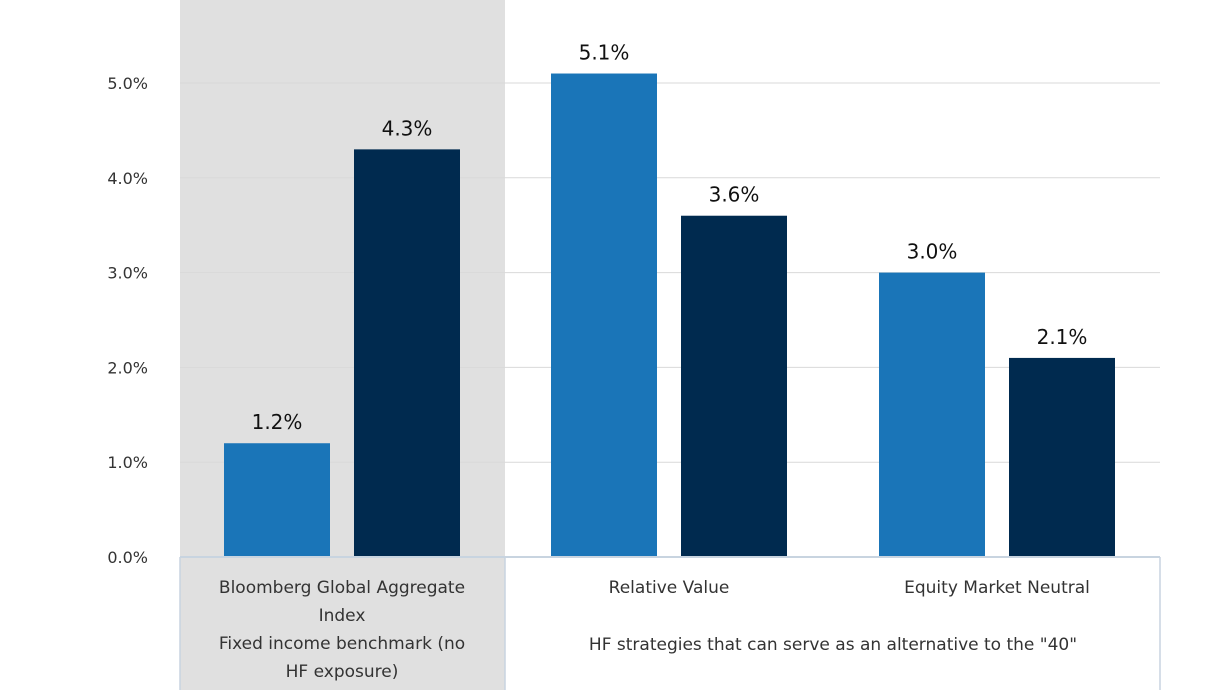 The image size is (1226, 690). Describe the element at coordinates (127, 462) in the screenshot. I see `y-tick-label: 1.0%` at that location.